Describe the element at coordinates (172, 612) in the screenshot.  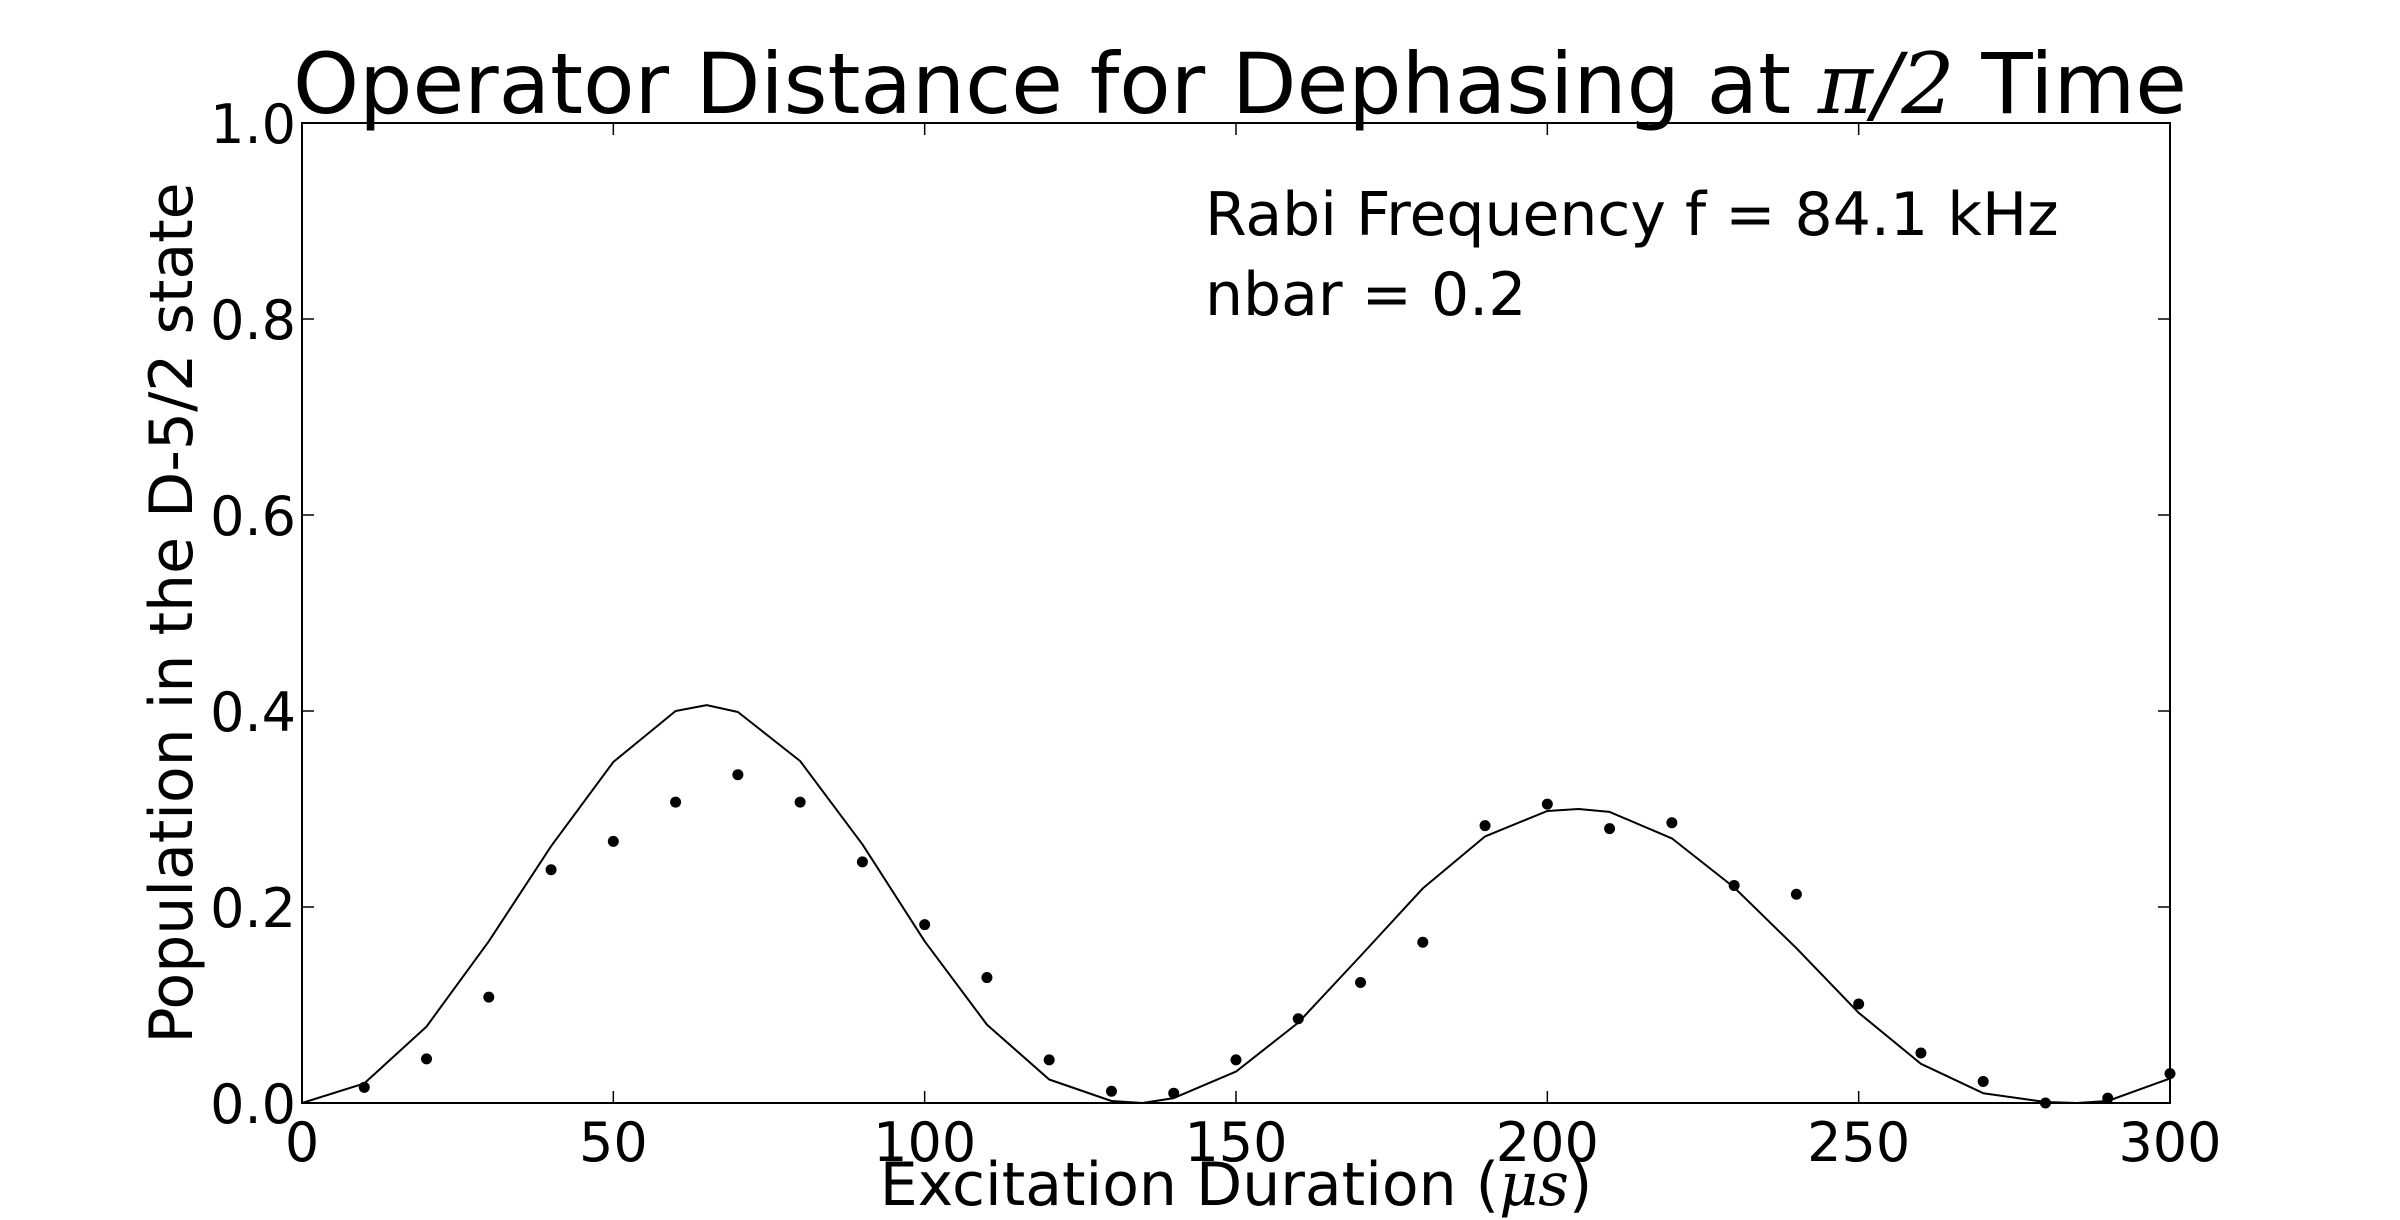
I see `y-axis-label: Population in the D-5/2 state` at that location.